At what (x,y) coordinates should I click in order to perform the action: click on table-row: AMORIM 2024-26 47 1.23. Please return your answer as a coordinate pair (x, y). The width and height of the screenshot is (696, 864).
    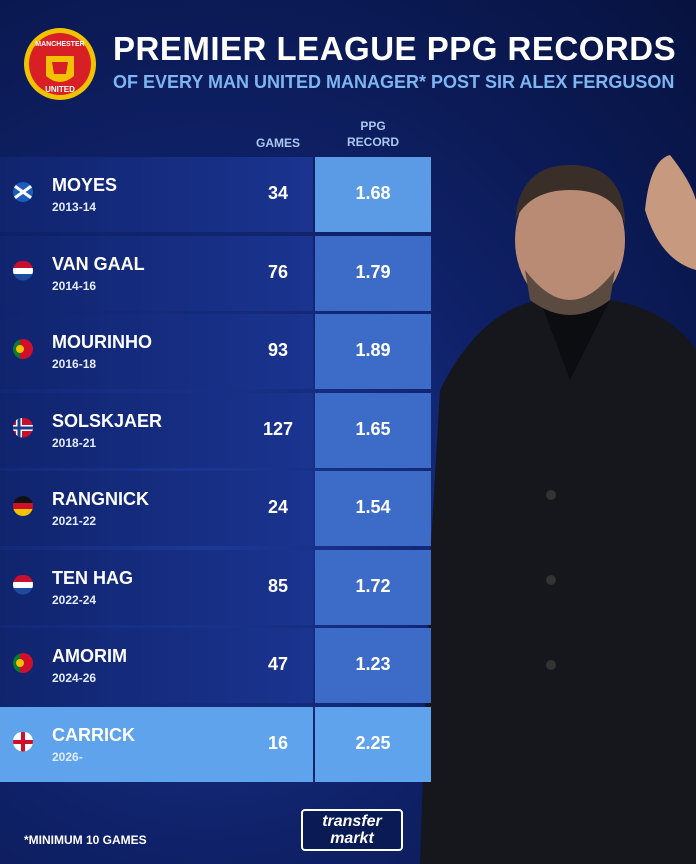
    Looking at the image, I should click on (215, 665).